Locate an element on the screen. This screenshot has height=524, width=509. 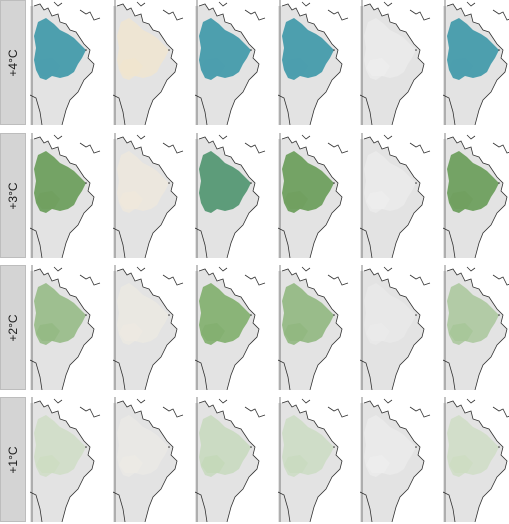
row-label-strip: +2°C is located at coordinates (13, 327).